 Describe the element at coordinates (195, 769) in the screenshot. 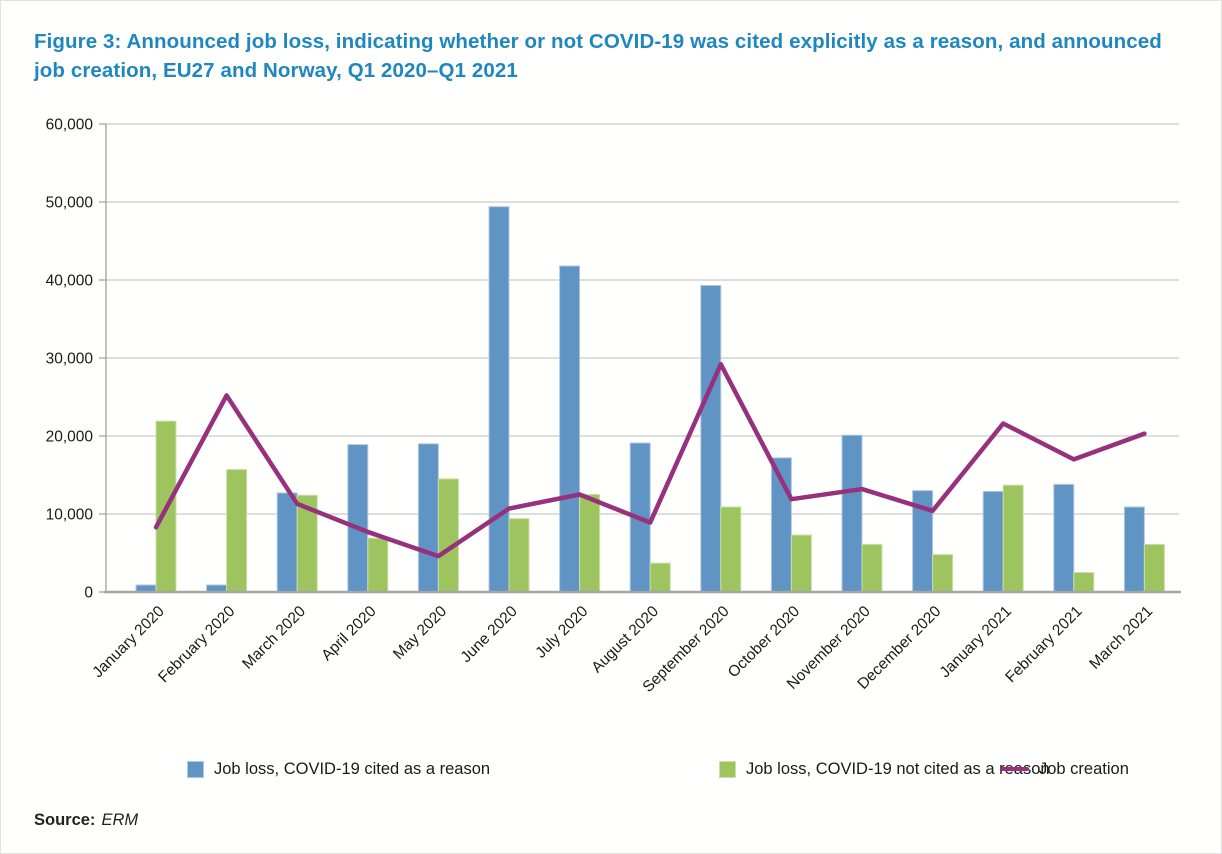

I see `legend-swatch-blue-icon` at that location.